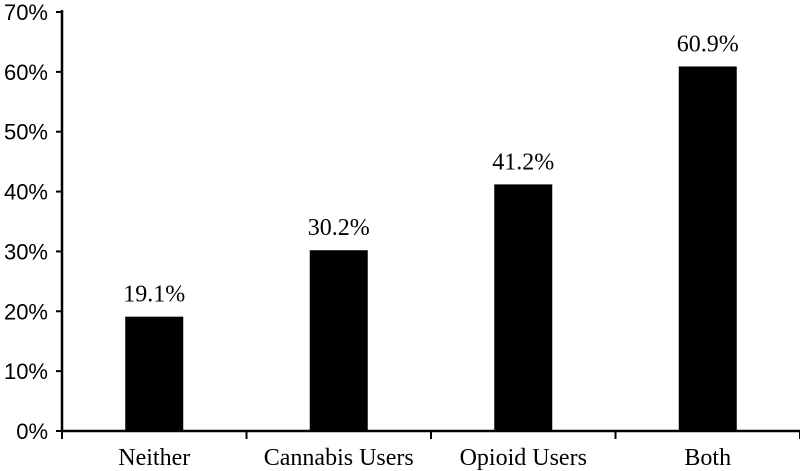 The width and height of the screenshot is (800, 471). What do you see at coordinates (26, 251) in the screenshot?
I see `y-tick-label: 30%` at bounding box center [26, 251].